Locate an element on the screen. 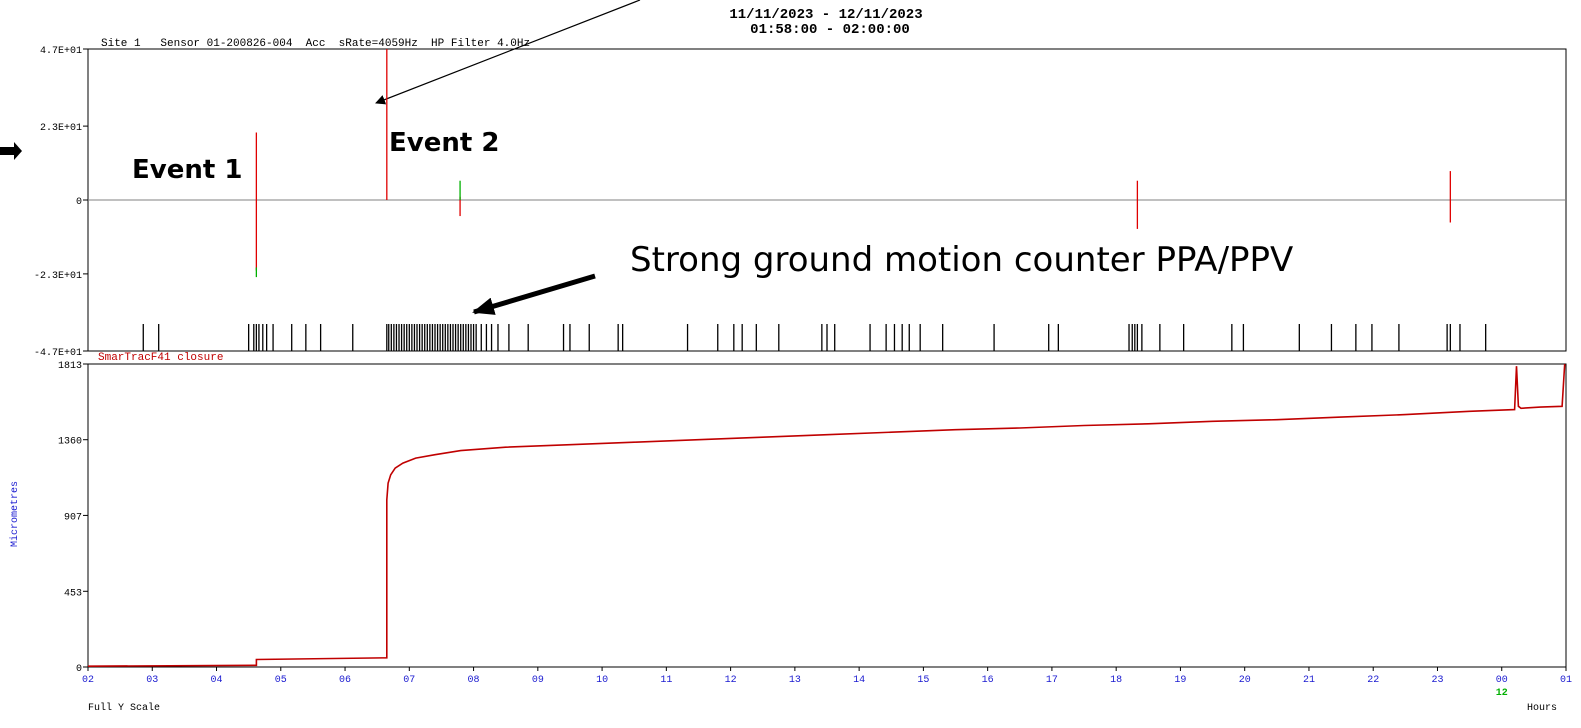 The width and height of the screenshot is (1581, 728). x-tick-label: 16 is located at coordinates (988, 680).